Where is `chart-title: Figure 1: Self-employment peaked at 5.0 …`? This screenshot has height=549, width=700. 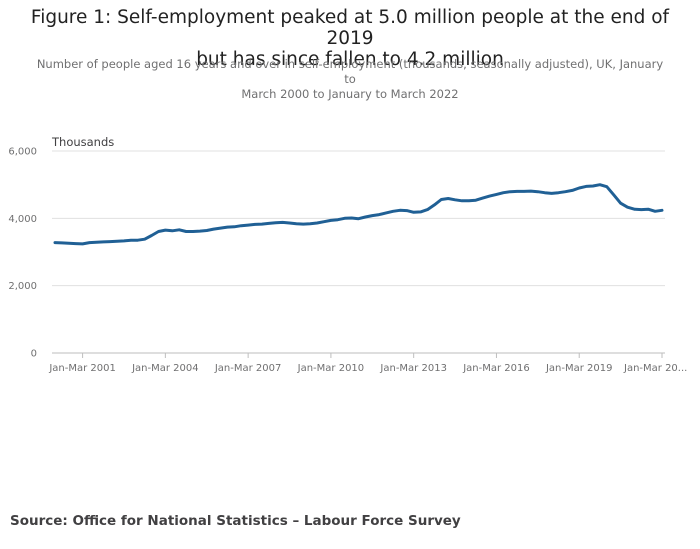 chart-title: Figure 1: Self-employment peaked at 5.0 … is located at coordinates (350, 38).